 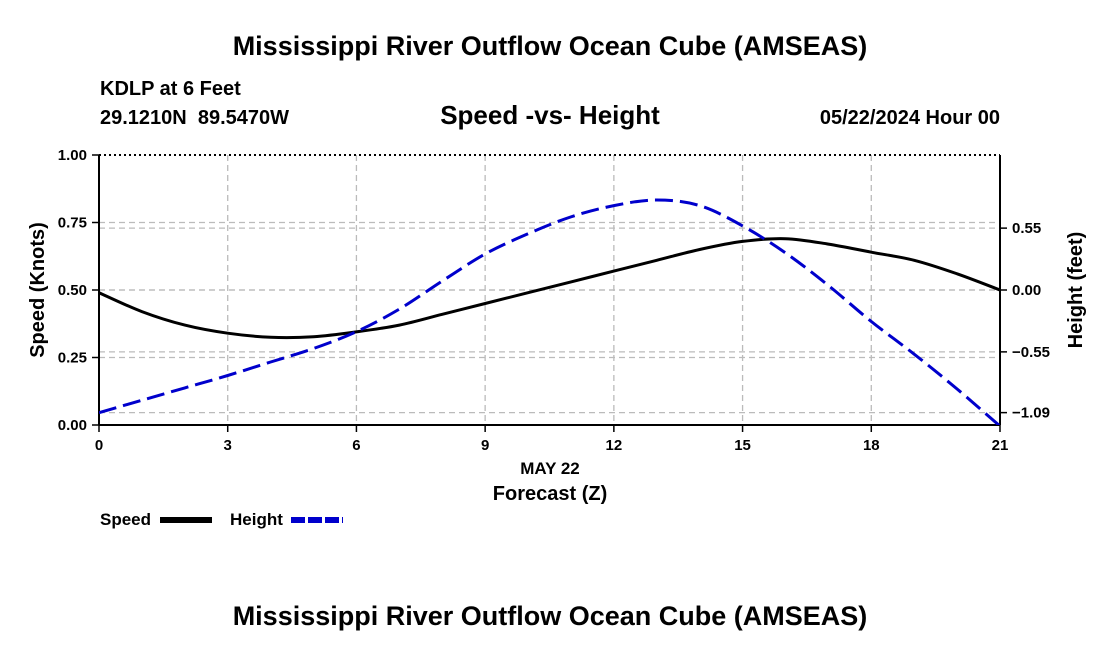 What do you see at coordinates (194, 118) in the screenshot?
I see `station-coordinates: 29.1210N 89.5470W` at bounding box center [194, 118].